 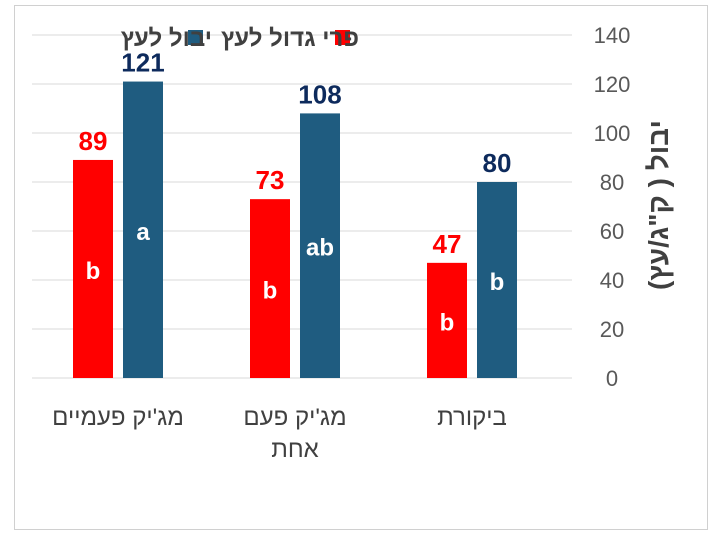 I want to click on significance-letter: a, so click(x=143, y=232).